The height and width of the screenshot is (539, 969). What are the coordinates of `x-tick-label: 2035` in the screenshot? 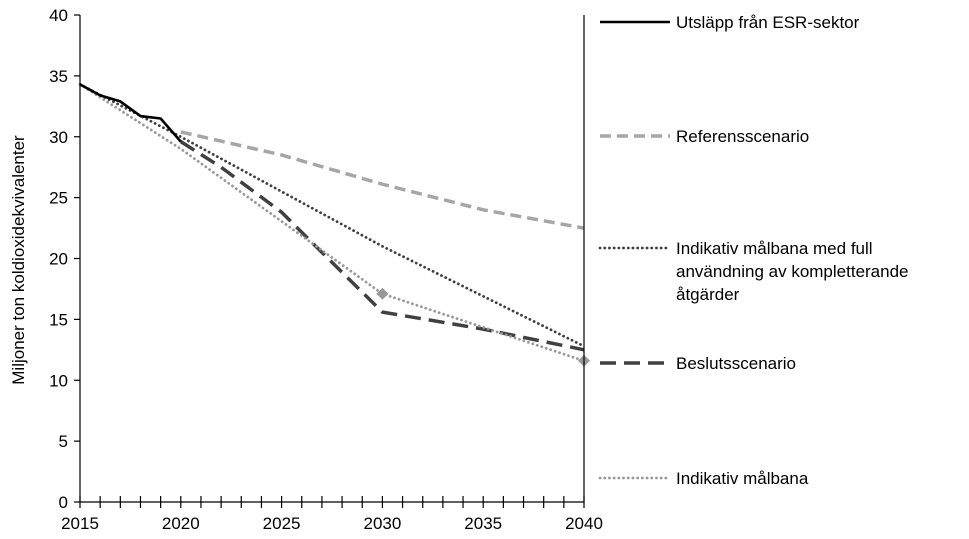 It's located at (483, 523).